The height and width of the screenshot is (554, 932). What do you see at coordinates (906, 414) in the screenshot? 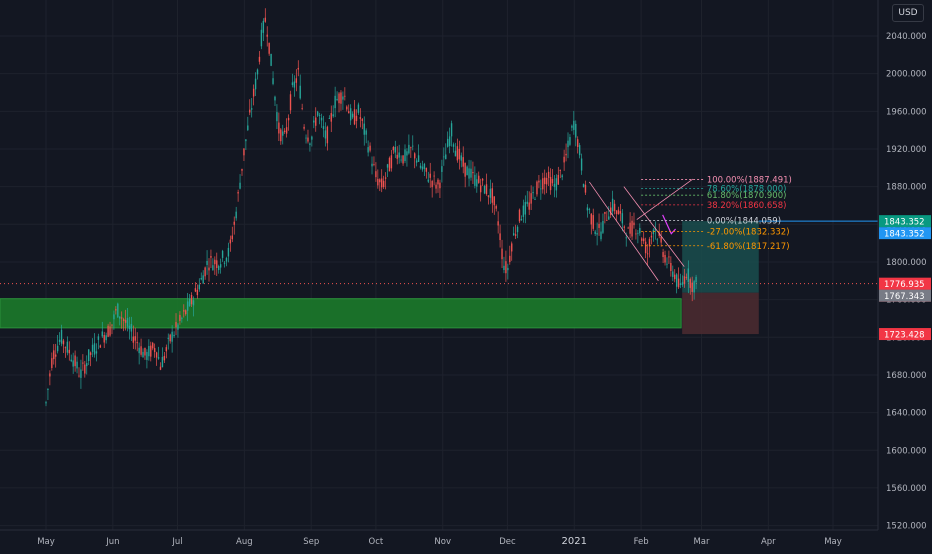
I see `y-tick-label: 1640.000` at bounding box center [906, 414].